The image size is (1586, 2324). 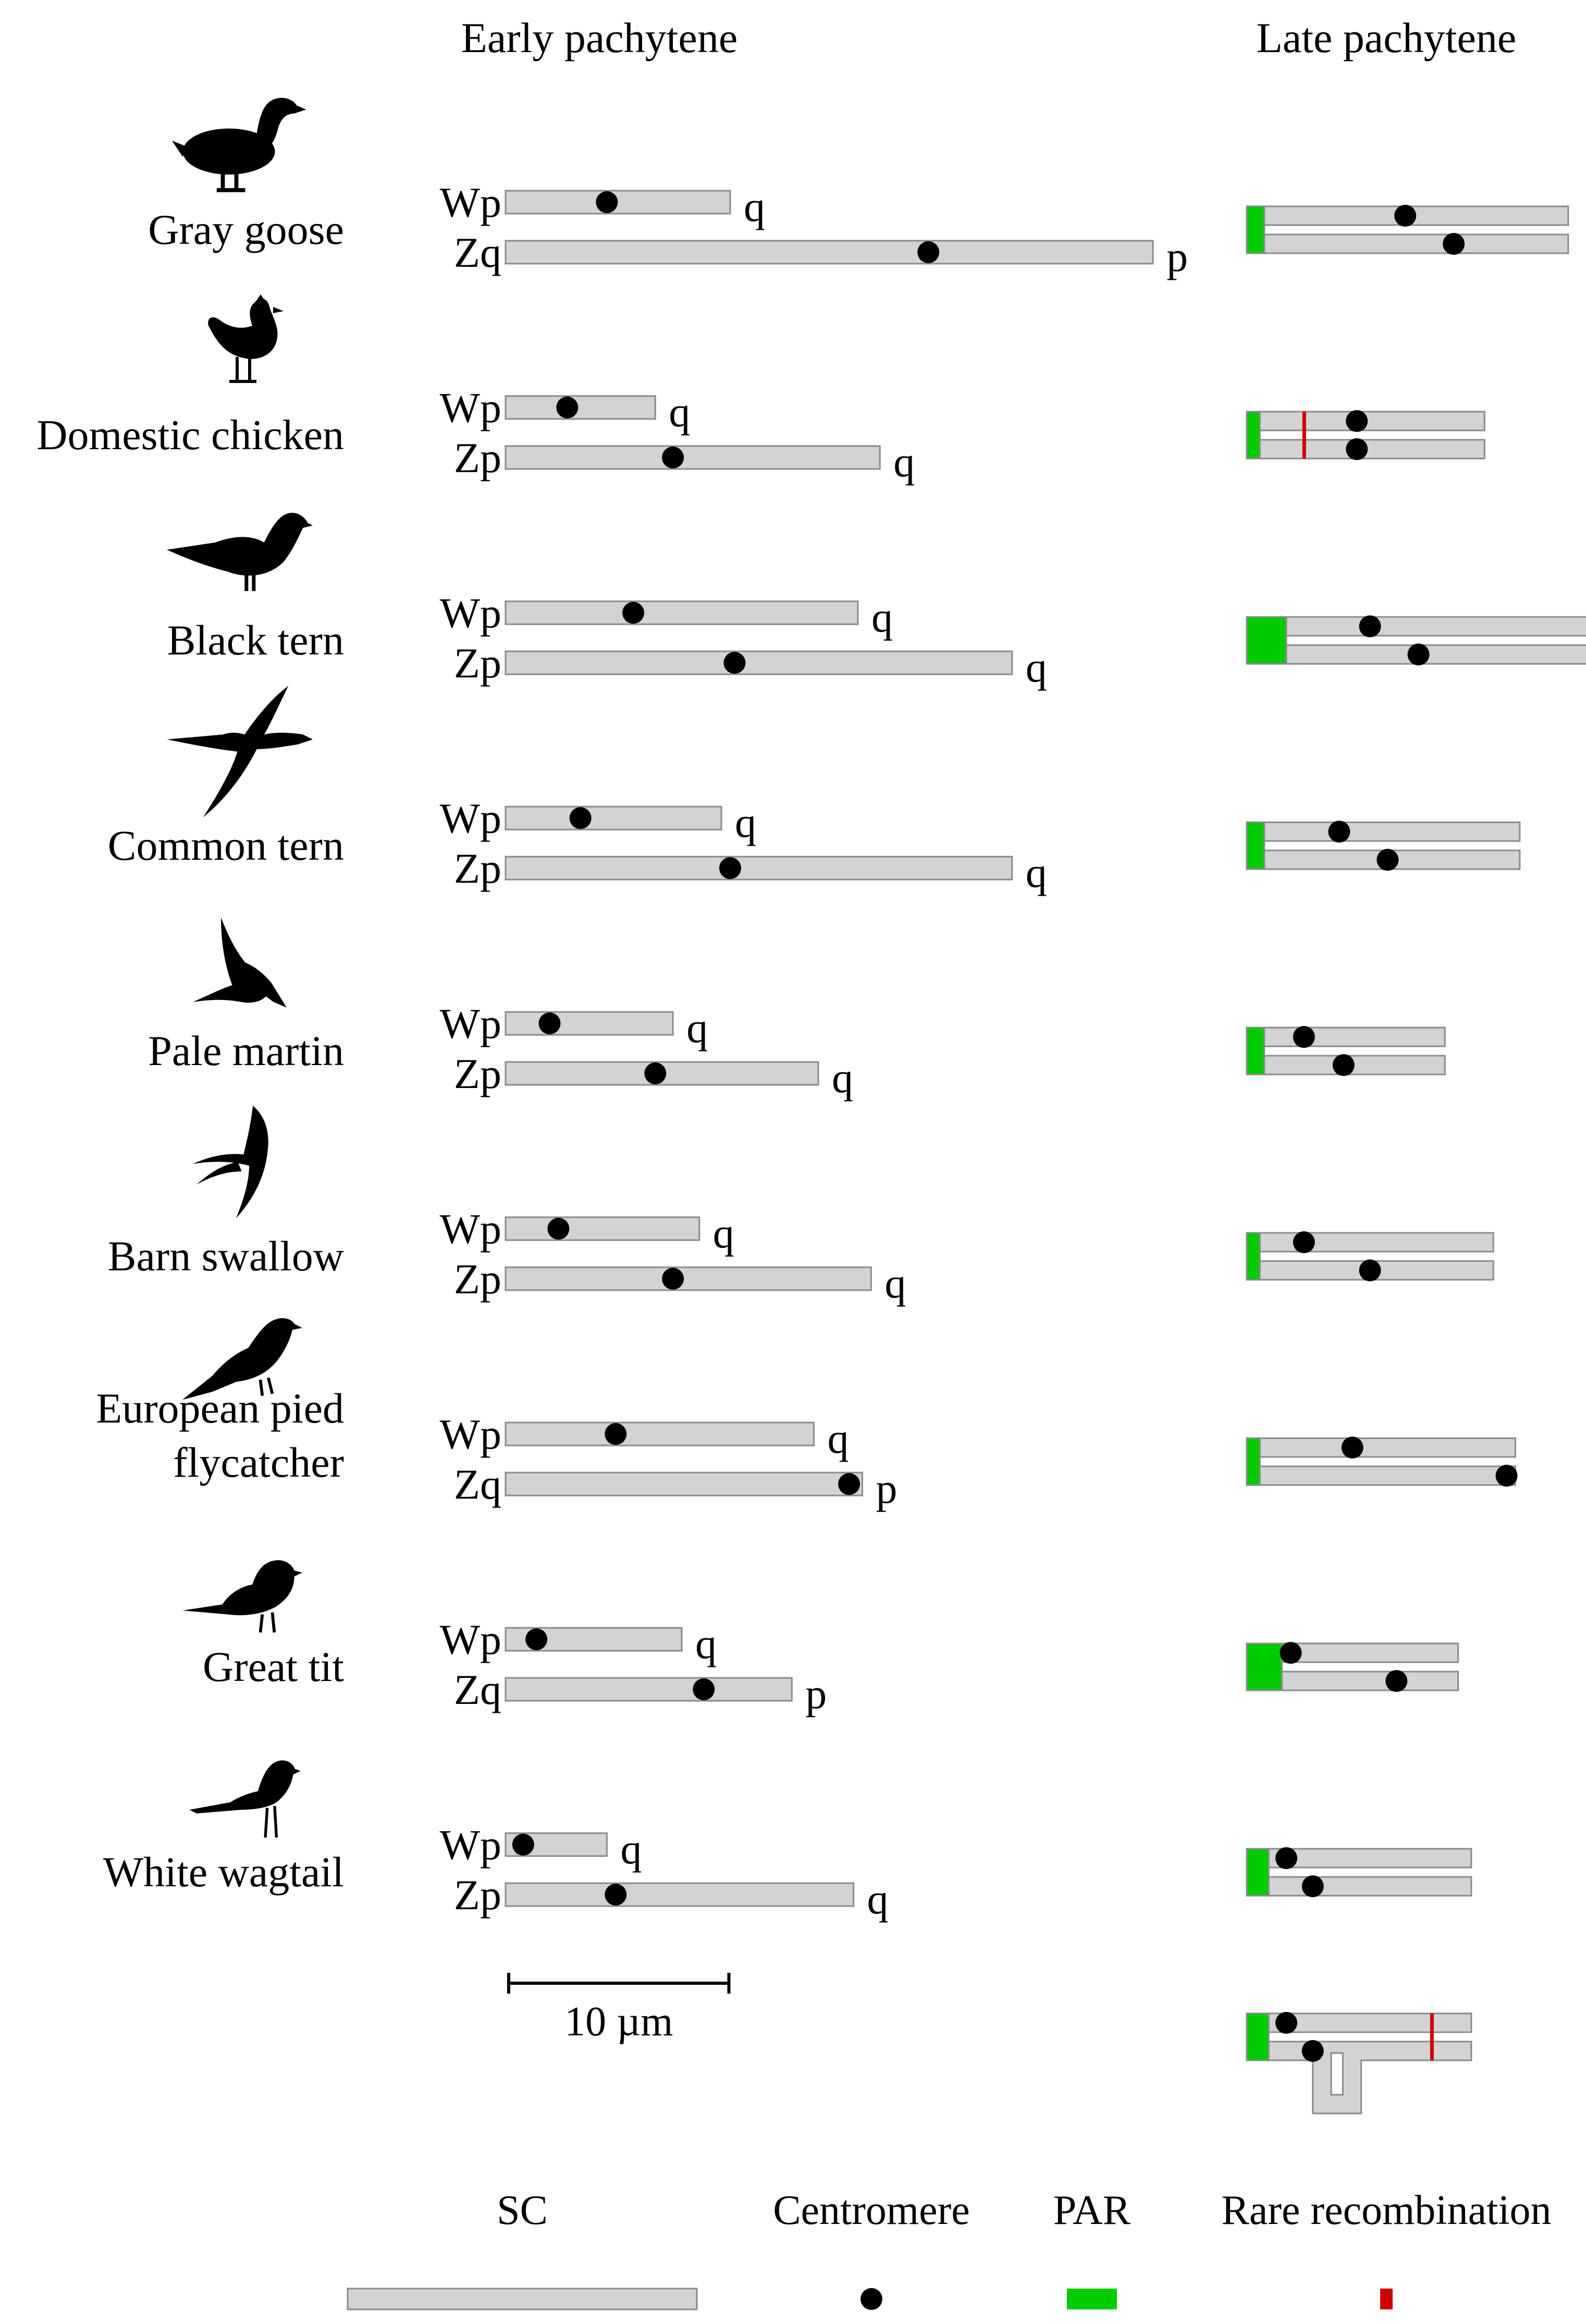 What do you see at coordinates (246, 338) in the screenshot?
I see `chicken-silhouette-icon` at bounding box center [246, 338].